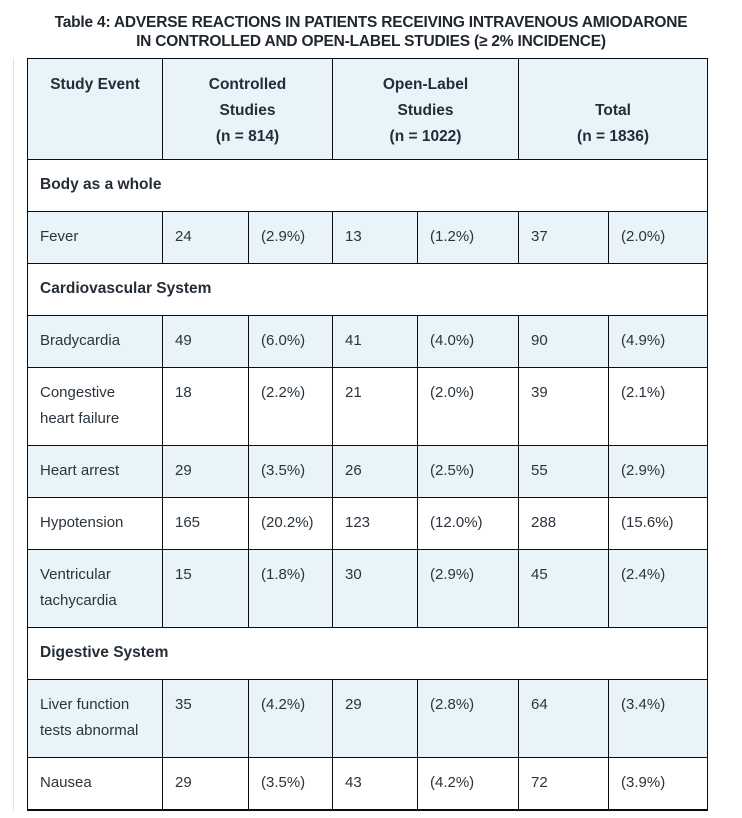 This screenshot has height=818, width=742. Describe the element at coordinates (290, 523) in the screenshot. I see `percent-cell: (20.2%)` at that location.